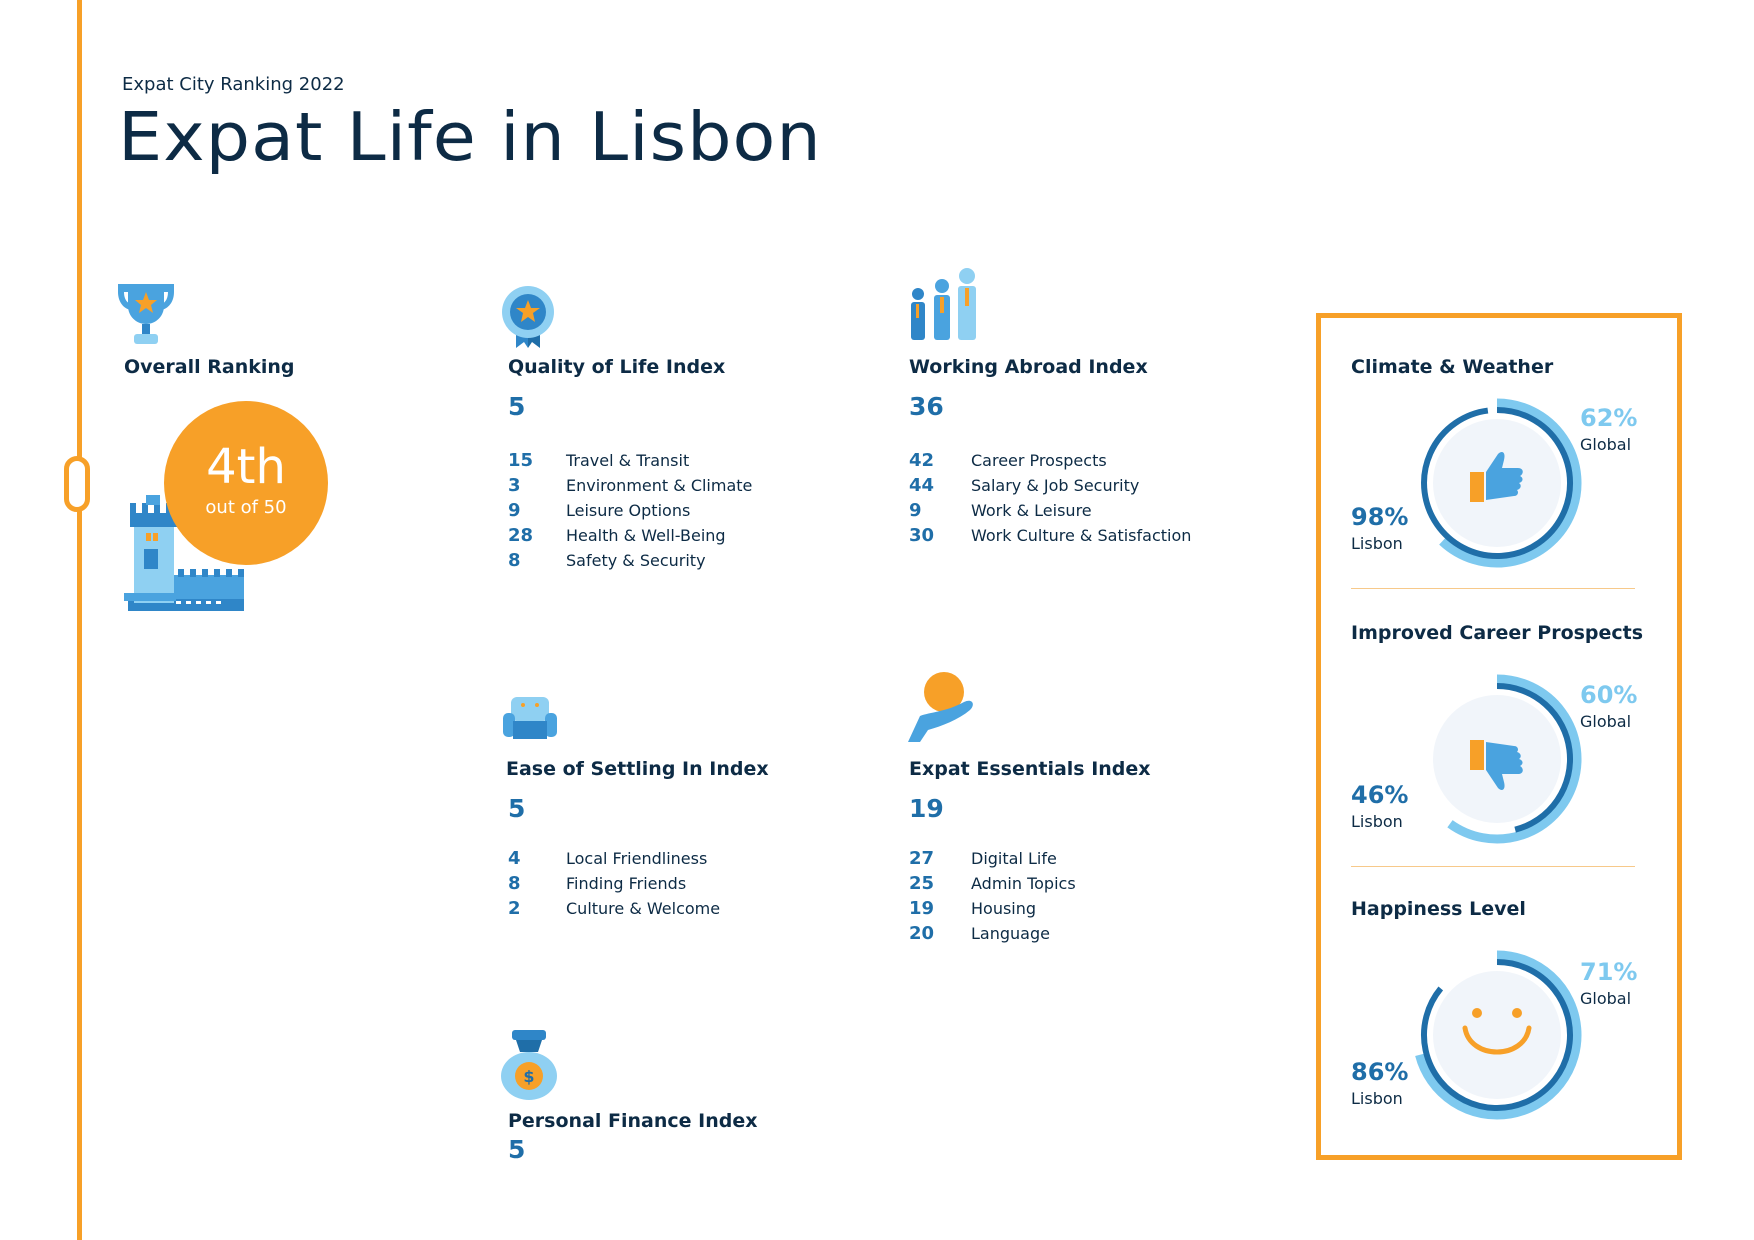 Image resolution: width=1754 pixels, height=1240 pixels. I want to click on item-label: Admin Topics, so click(1023, 883).